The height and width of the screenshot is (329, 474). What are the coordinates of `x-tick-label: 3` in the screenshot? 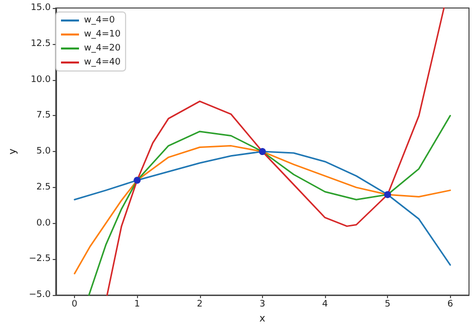 It's located at (263, 305).